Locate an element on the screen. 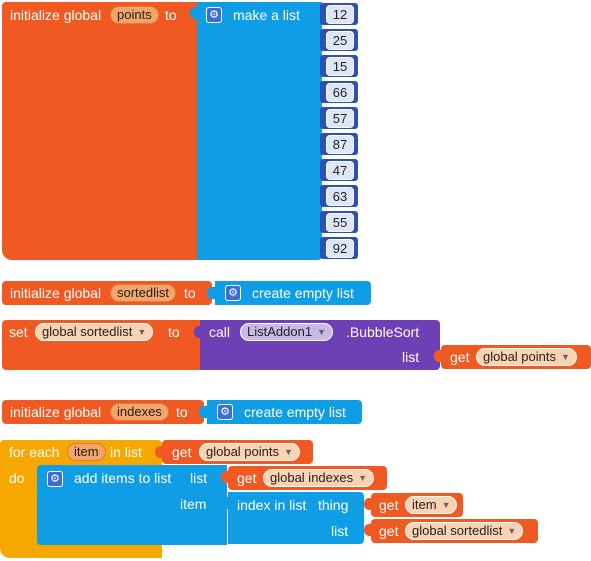  number-value-3: 15 is located at coordinates (340, 66).